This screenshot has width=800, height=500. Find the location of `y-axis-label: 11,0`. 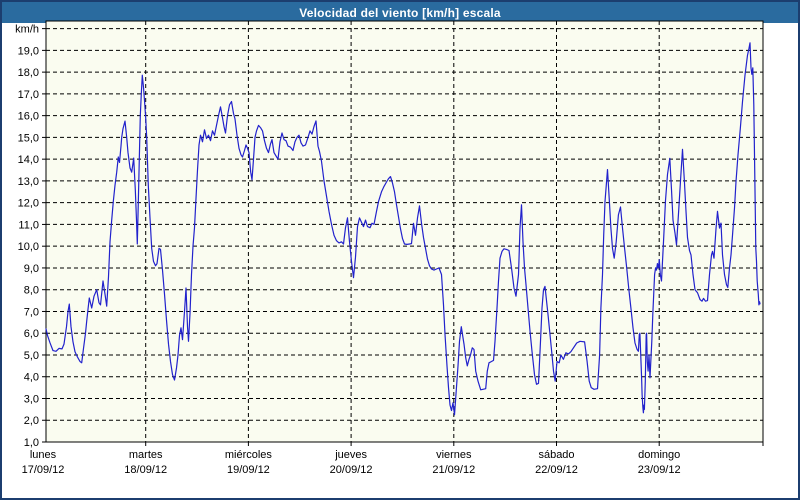

y-axis-label: 11,0 is located at coordinates (28, 225).